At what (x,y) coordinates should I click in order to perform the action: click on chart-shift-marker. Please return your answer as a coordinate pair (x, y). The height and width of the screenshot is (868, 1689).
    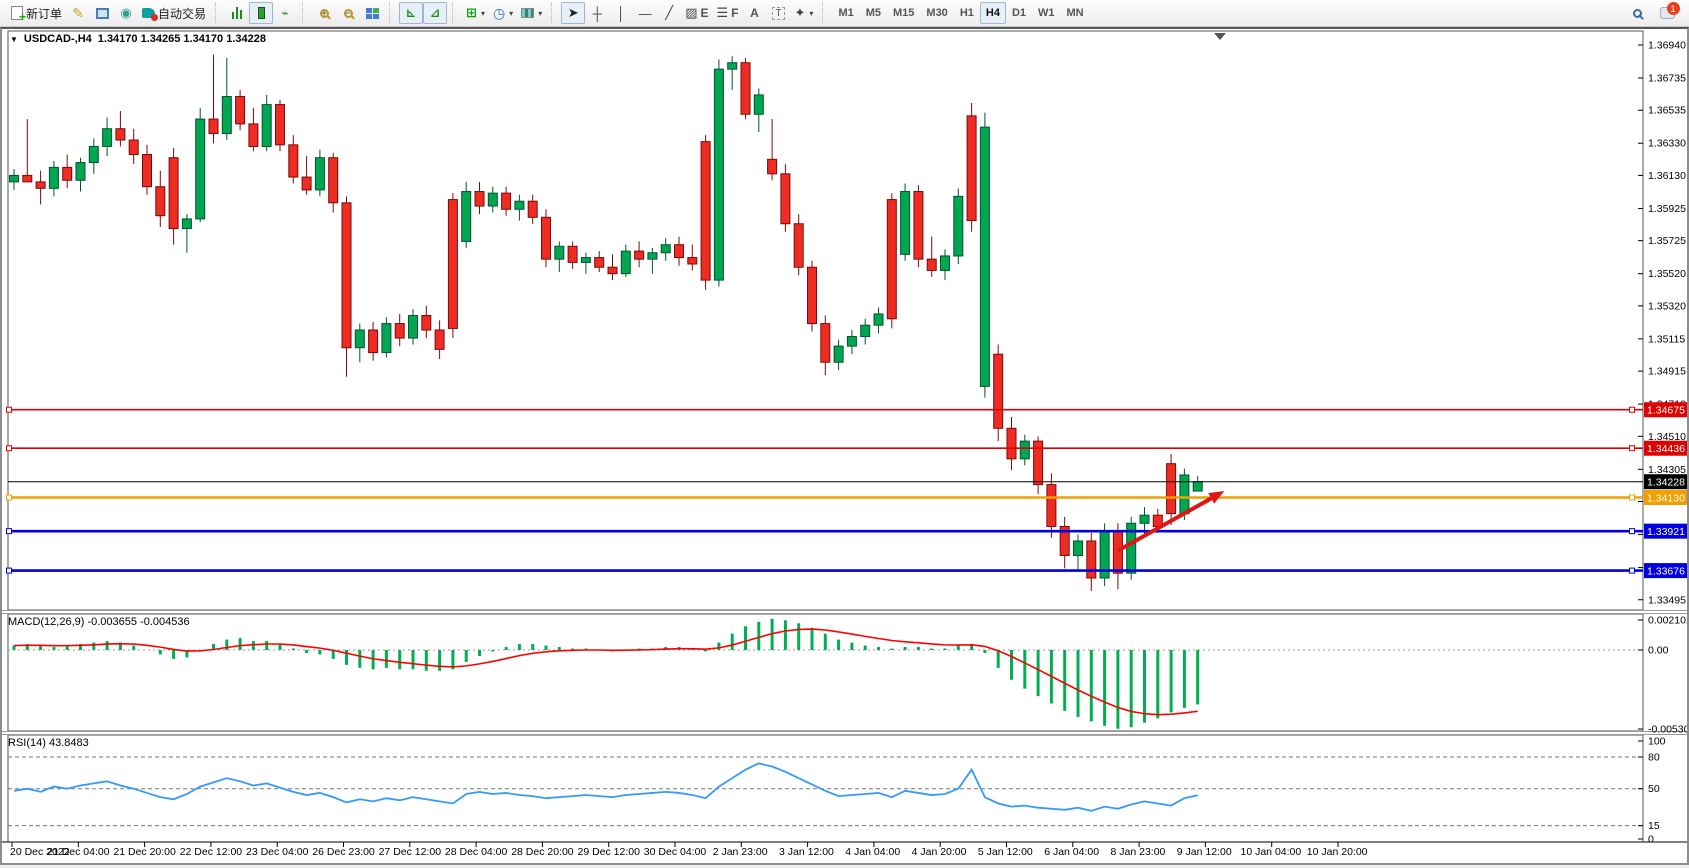
    Looking at the image, I should click on (1220, 36).